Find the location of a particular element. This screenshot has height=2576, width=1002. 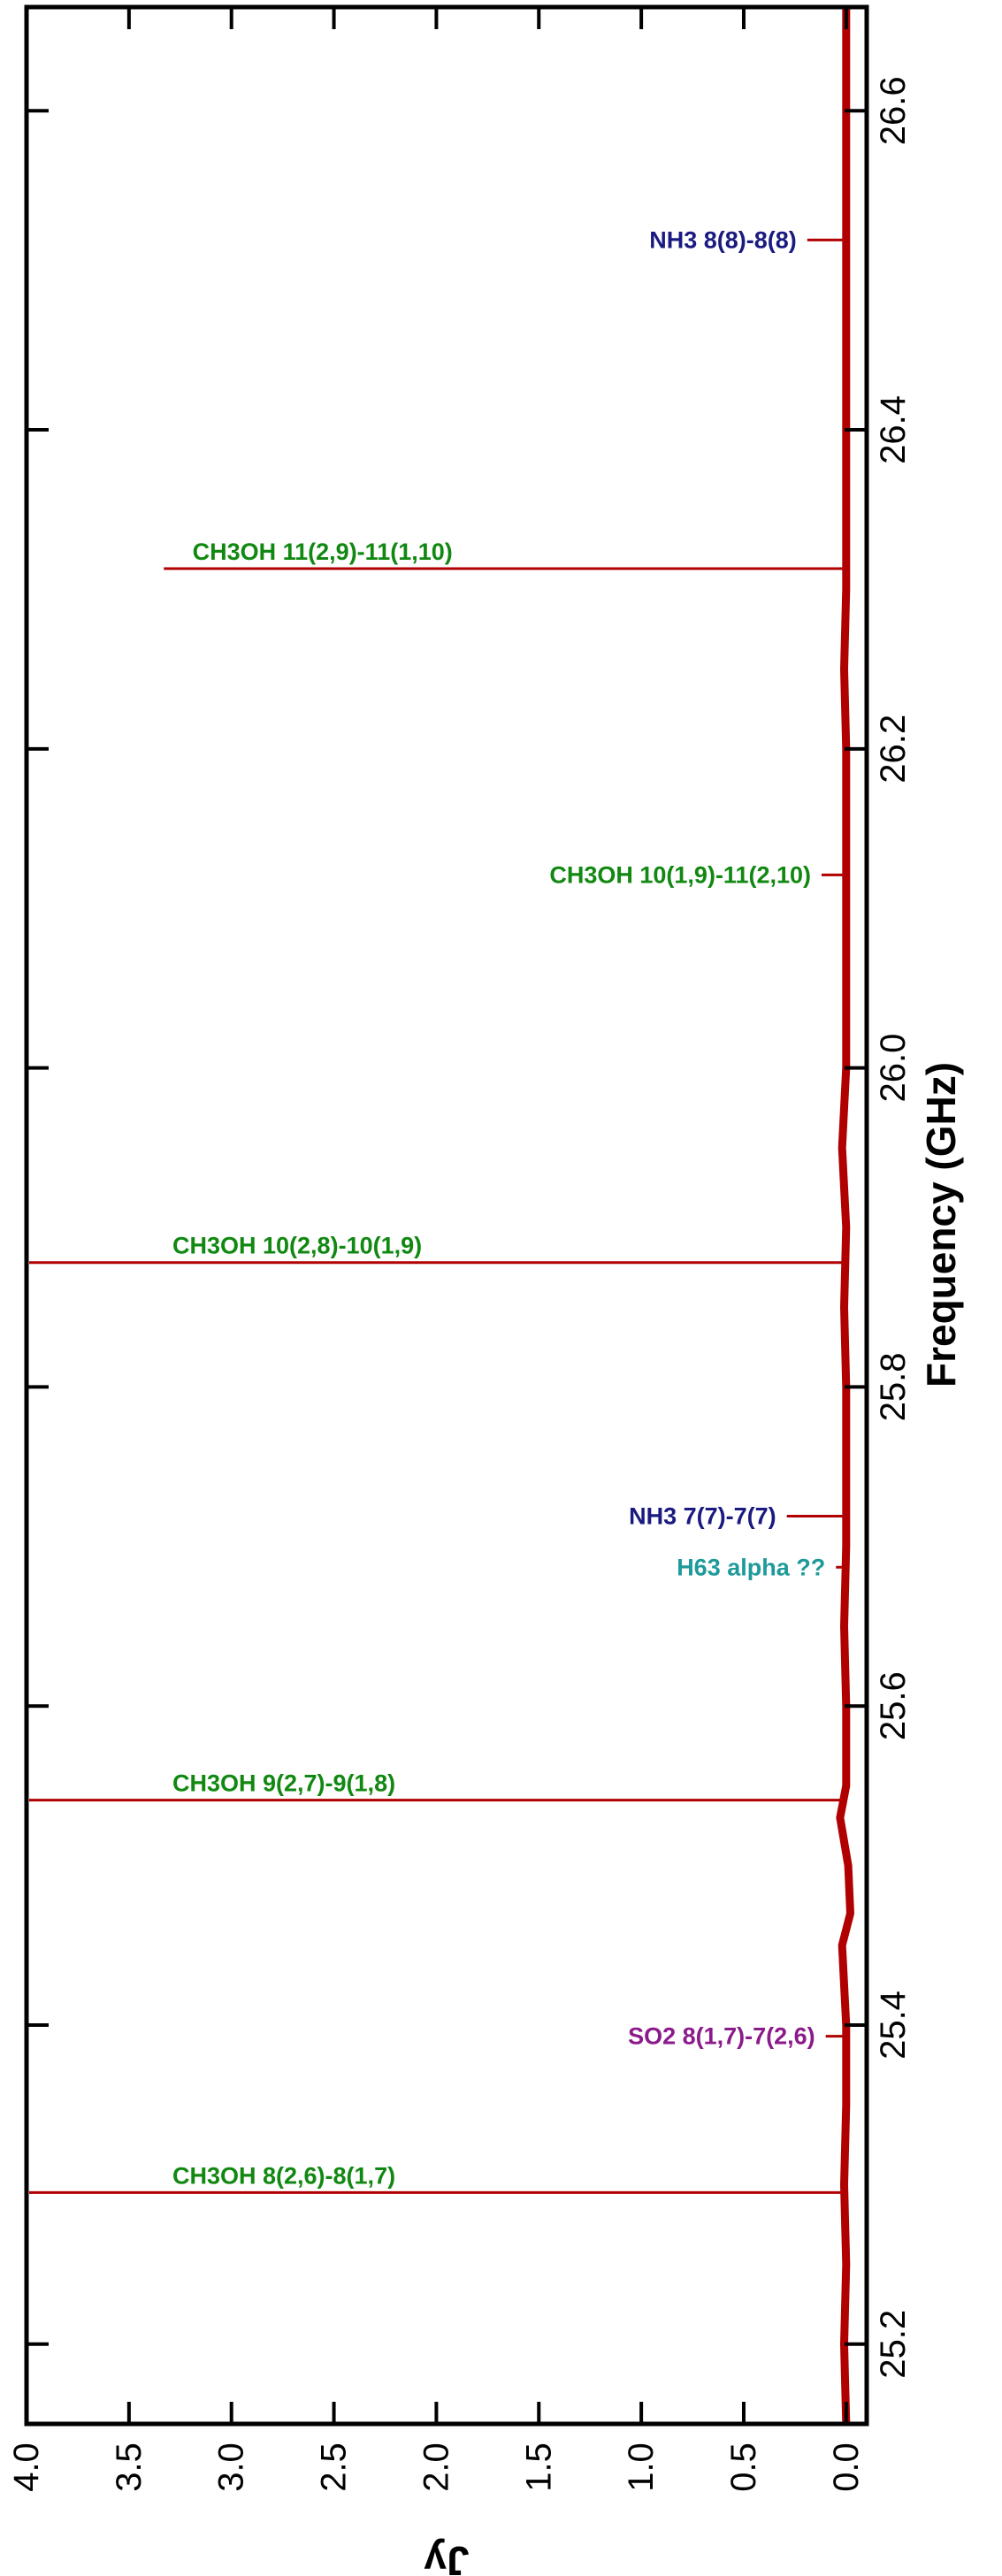

spectral-line-label: H63 alpha ?? is located at coordinates (751, 1567).